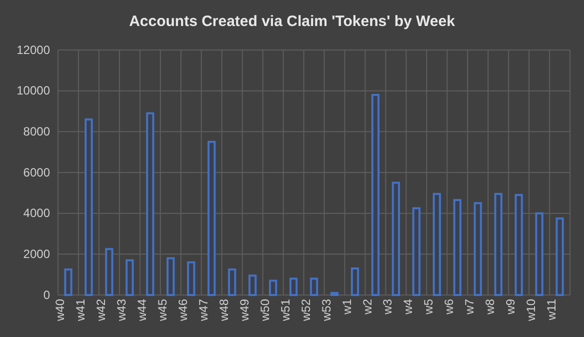  Describe the element at coordinates (531, 310) in the screenshot. I see `x-tick-label: w10` at that location.